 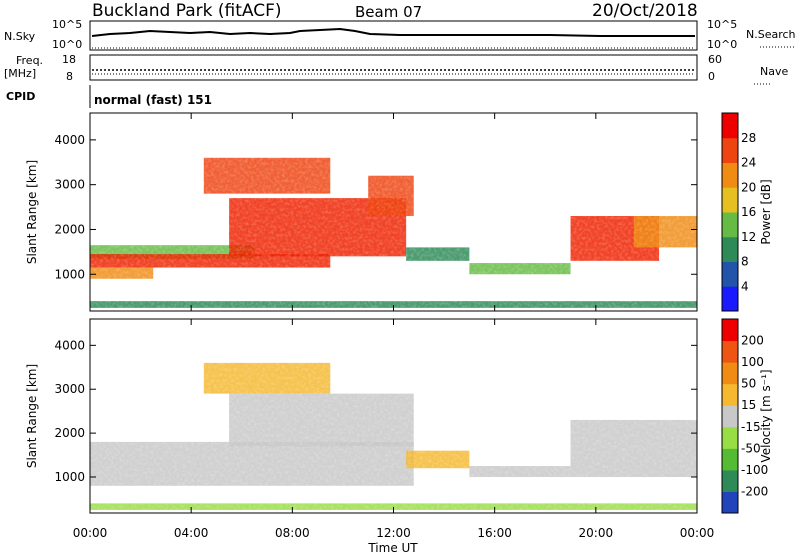 What do you see at coordinates (69, 185) in the screenshot?
I see `power-y-tick-label: 3000` at bounding box center [69, 185].